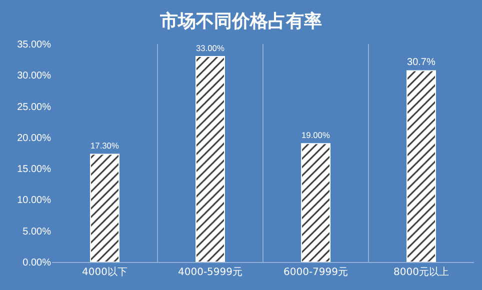 The image size is (482, 290). Describe the element at coordinates (34, 76) in the screenshot. I see `y-tick-label: 30.00%` at that location.